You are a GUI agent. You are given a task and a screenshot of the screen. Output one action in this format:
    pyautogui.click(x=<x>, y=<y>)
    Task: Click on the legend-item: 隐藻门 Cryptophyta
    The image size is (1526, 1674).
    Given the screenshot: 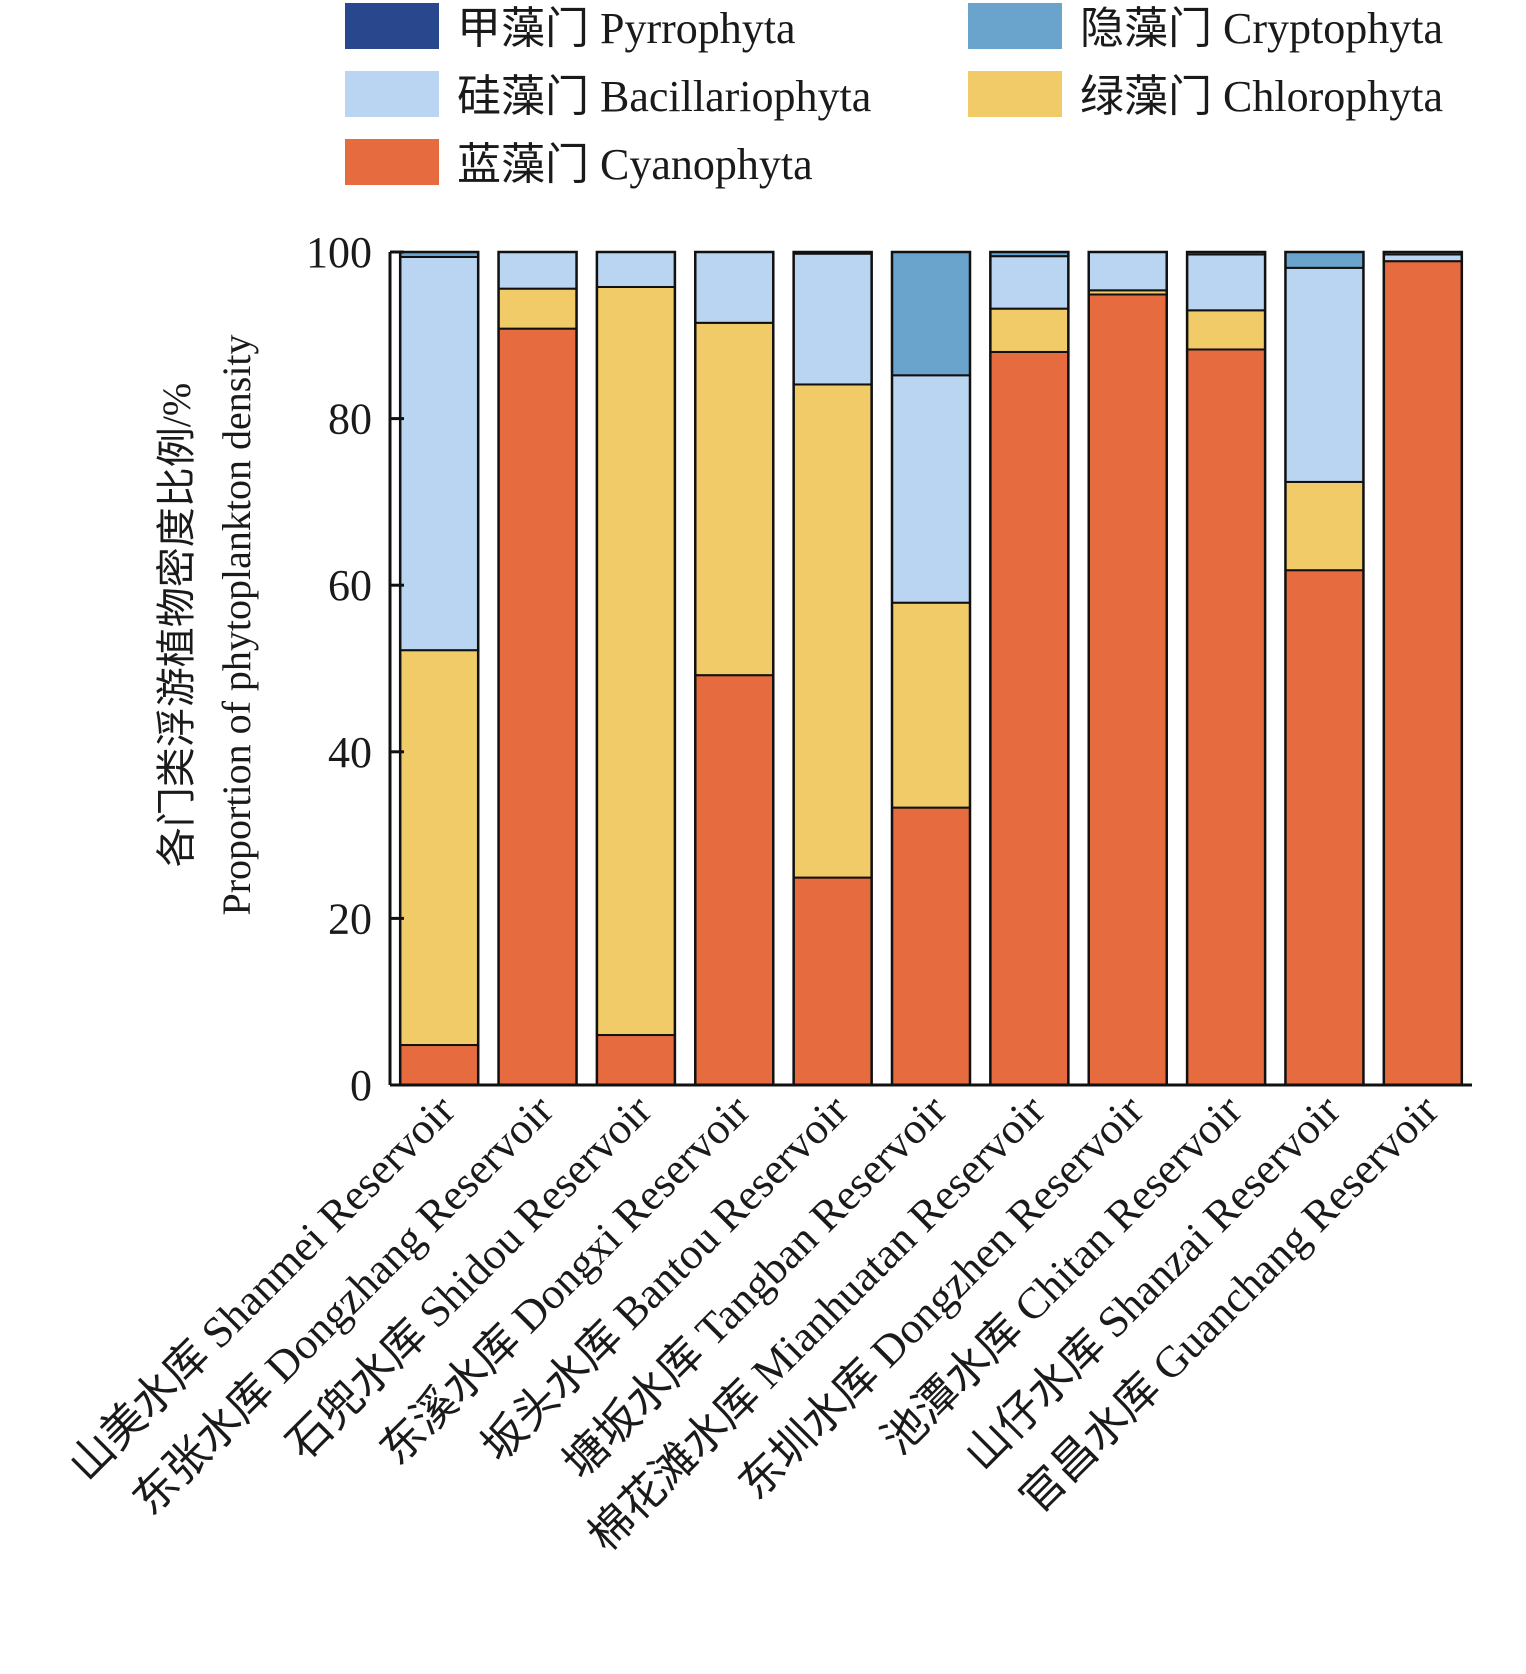 What is the action you would take?
    pyautogui.click(x=1205, y=28)
    